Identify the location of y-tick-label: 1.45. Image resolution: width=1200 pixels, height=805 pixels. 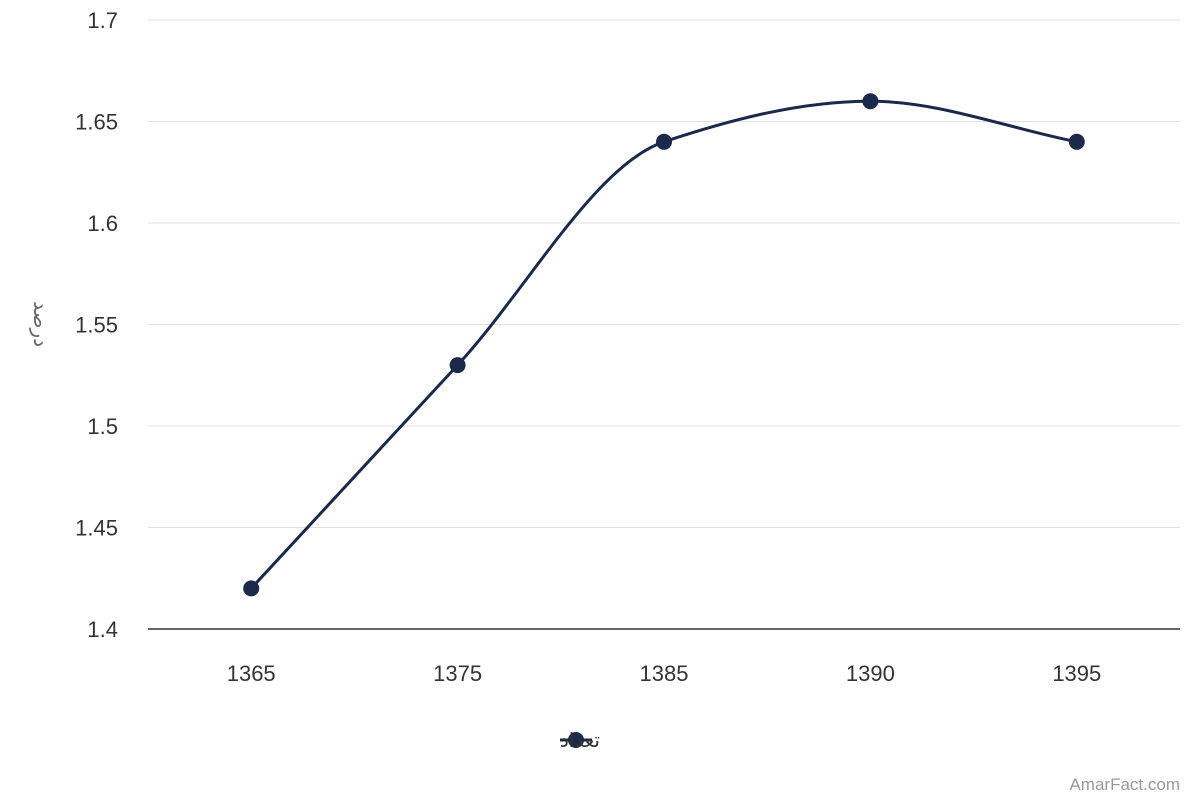
(96, 528).